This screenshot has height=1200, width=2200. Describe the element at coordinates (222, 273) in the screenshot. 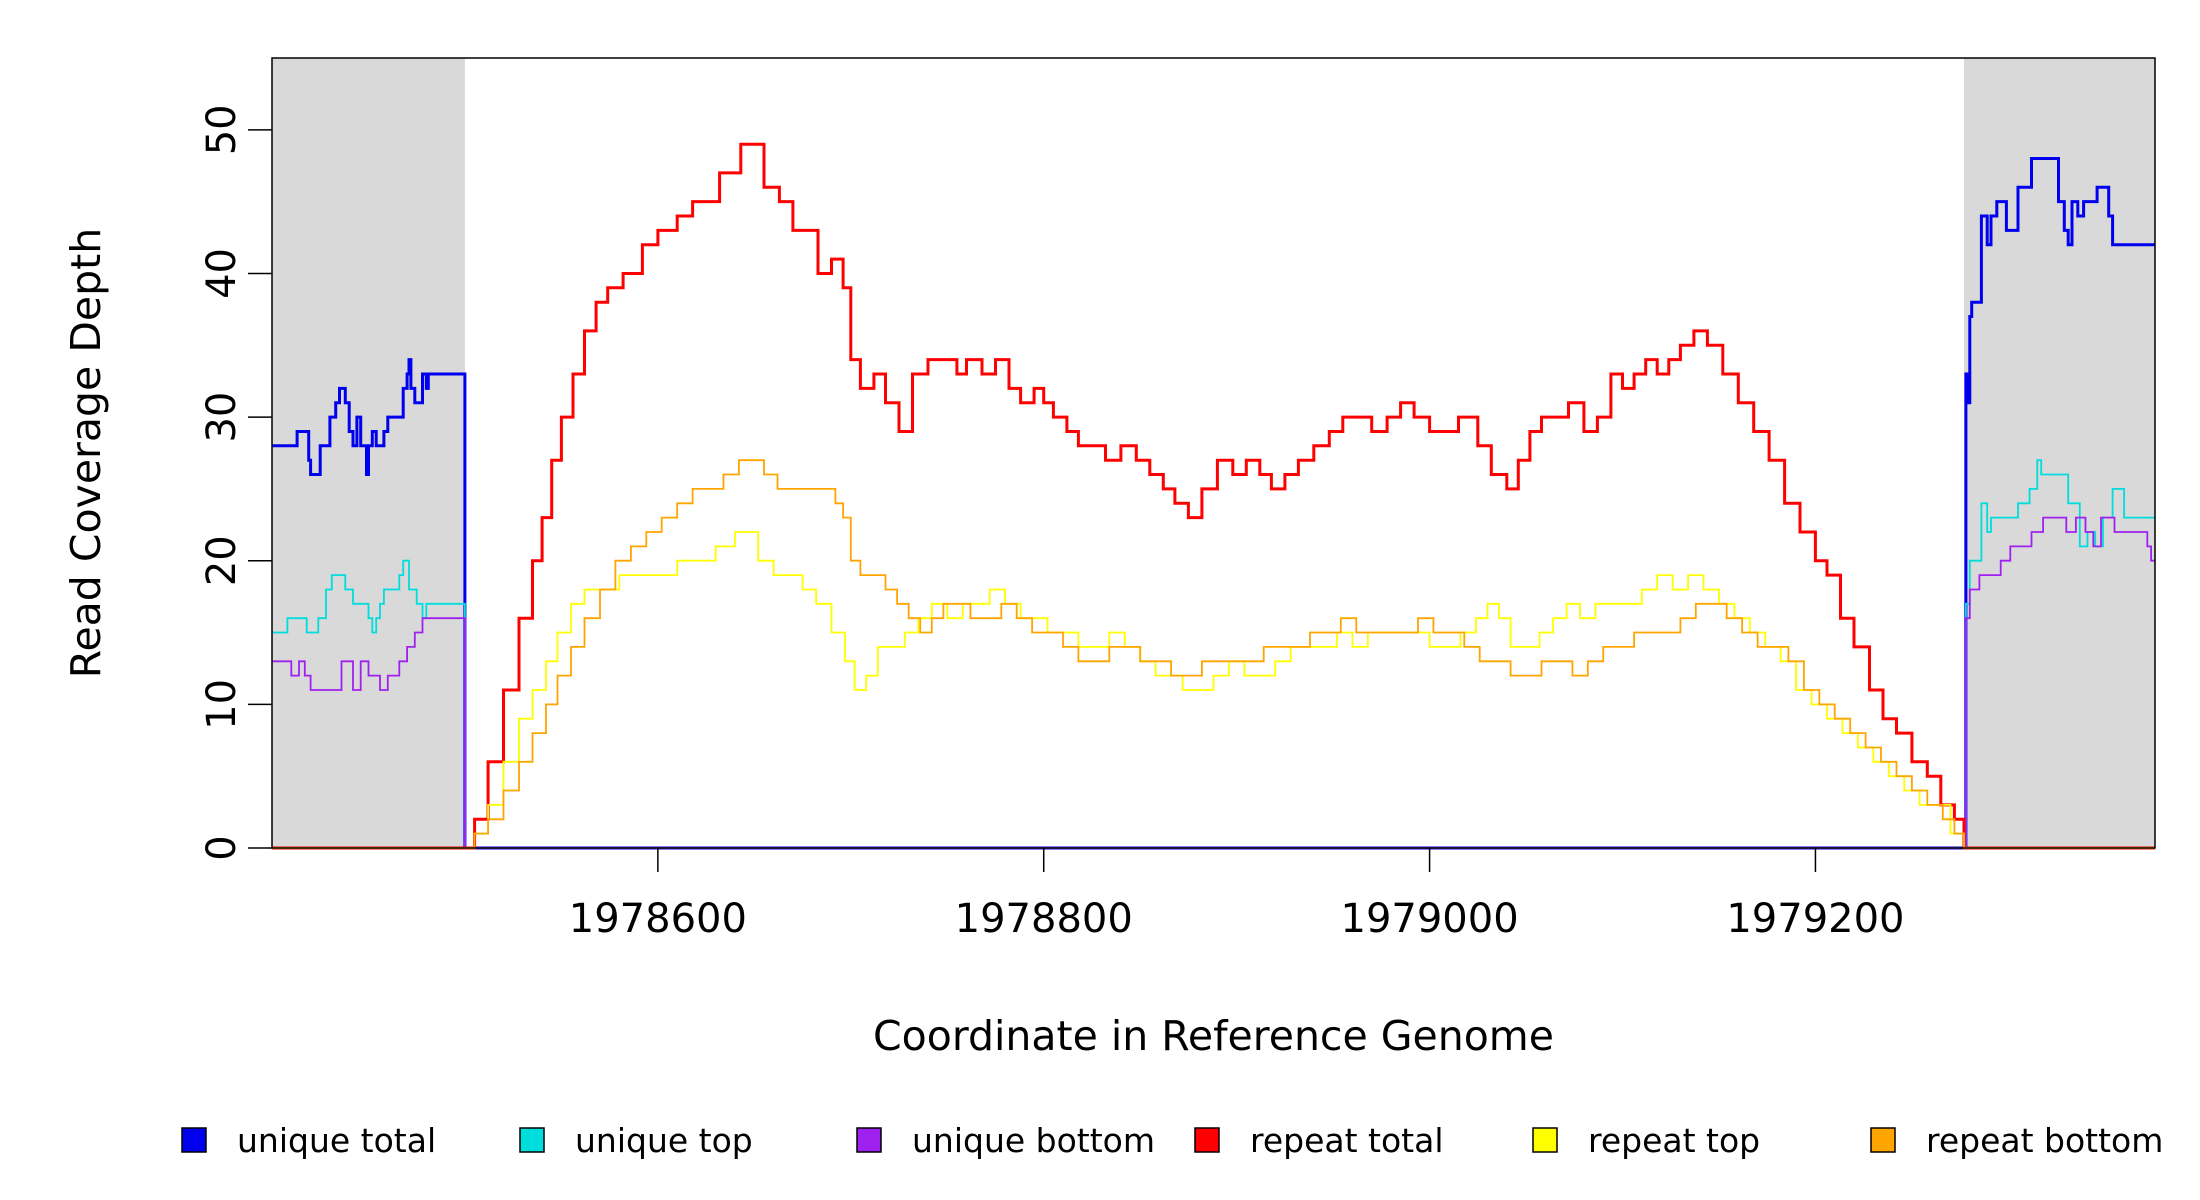

I see `y-tick-label: 40` at that location.